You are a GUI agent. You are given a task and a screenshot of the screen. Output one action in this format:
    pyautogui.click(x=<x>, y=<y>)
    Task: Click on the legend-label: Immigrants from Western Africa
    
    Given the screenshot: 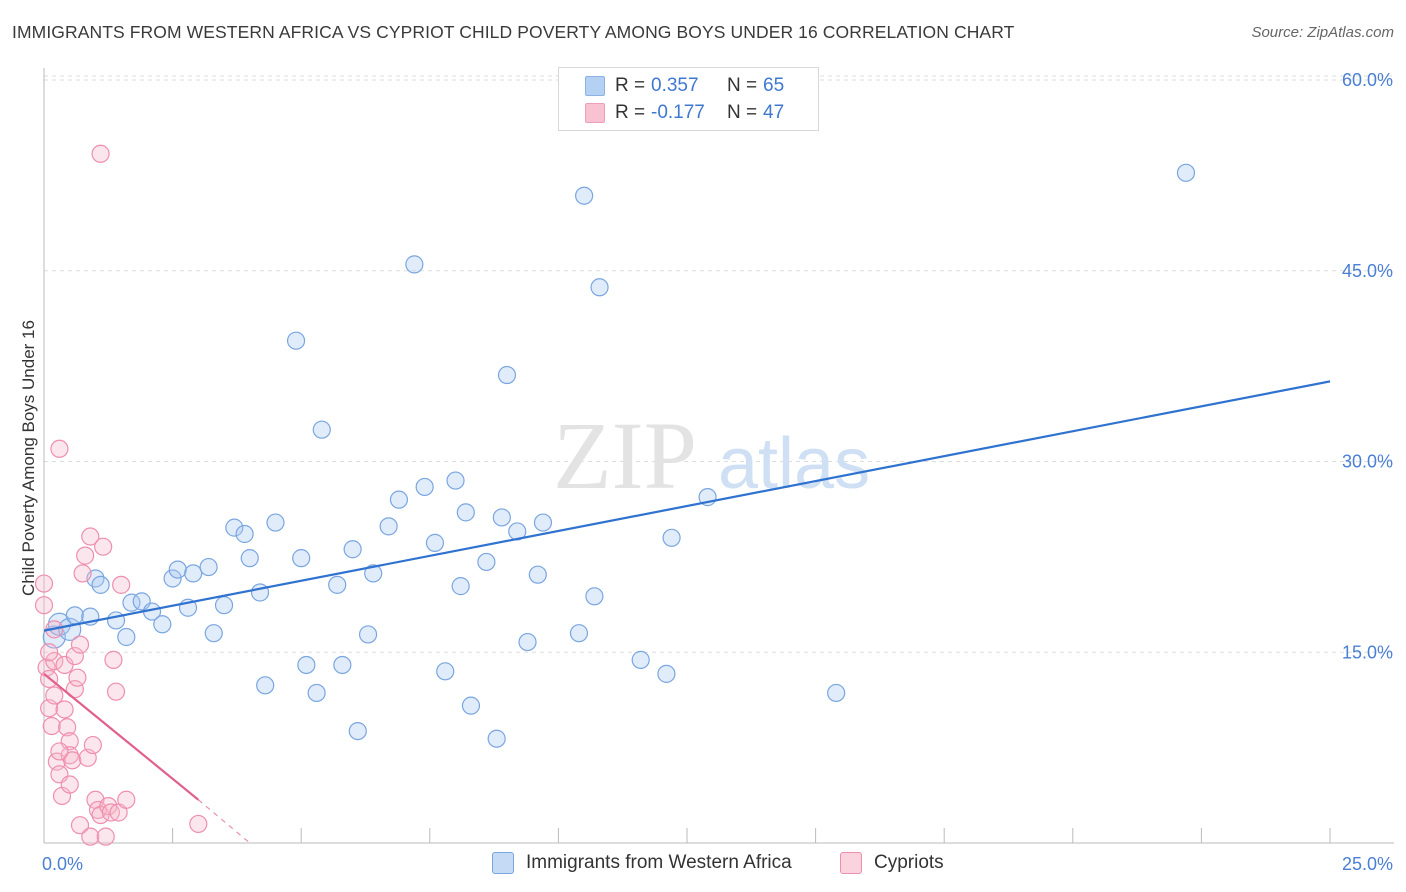 What is the action you would take?
    pyautogui.click(x=659, y=862)
    